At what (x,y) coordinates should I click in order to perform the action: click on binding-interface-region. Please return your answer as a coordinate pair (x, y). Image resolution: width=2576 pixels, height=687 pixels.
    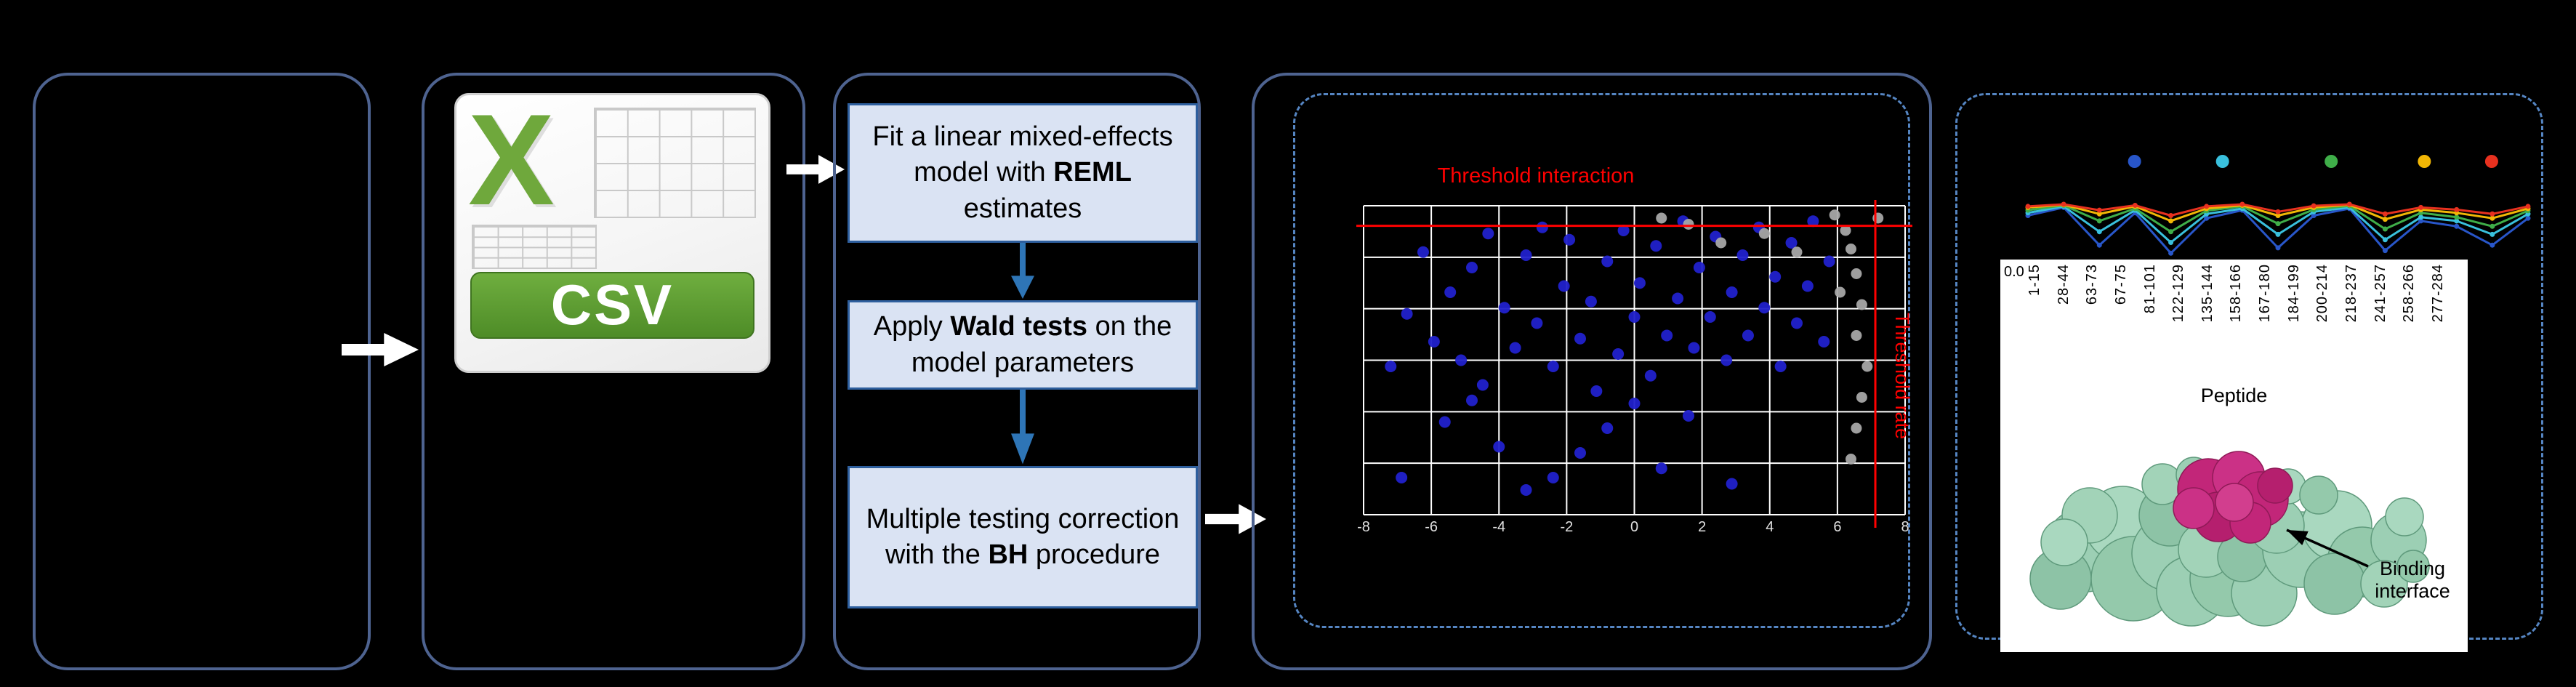
    Looking at the image, I should click on (2233, 497).